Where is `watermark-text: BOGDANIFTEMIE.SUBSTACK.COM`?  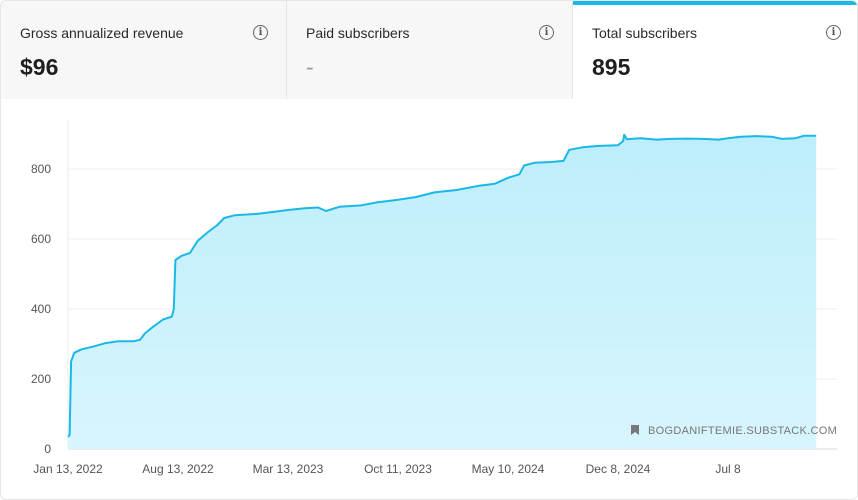 watermark-text: BOGDANIFTEMIE.SUBSTACK.COM is located at coordinates (742, 431).